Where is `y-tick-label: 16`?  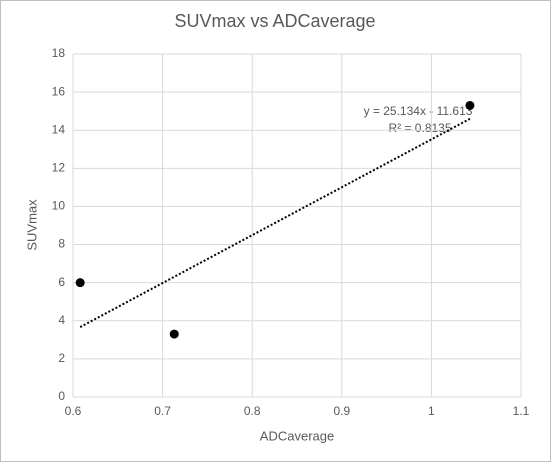 y-tick-label: 16 is located at coordinates (59, 91).